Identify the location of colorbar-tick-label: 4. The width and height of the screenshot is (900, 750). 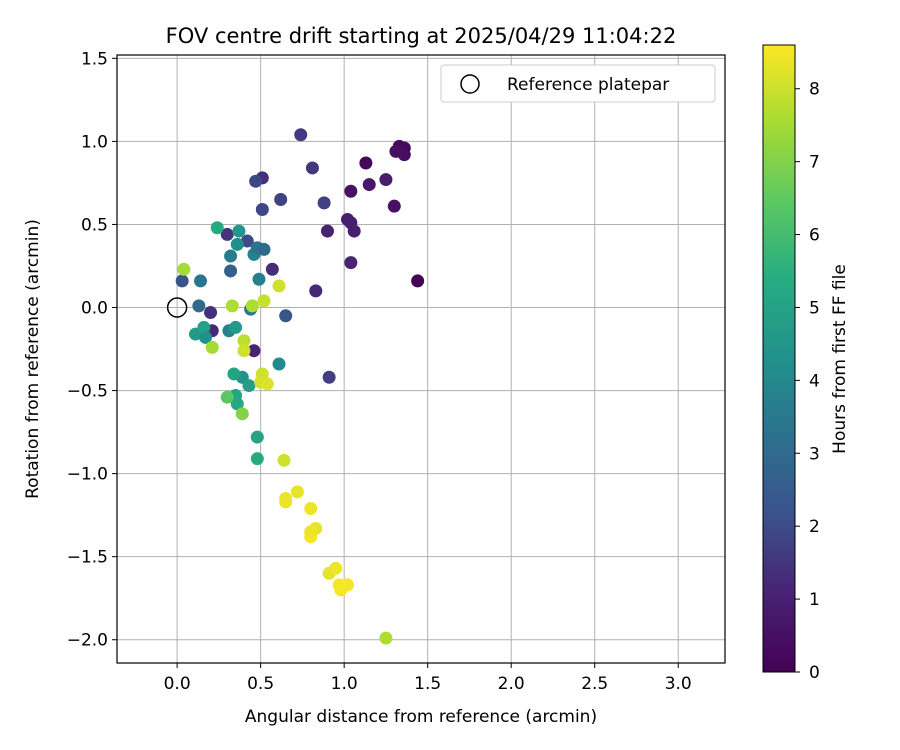
(814, 381).